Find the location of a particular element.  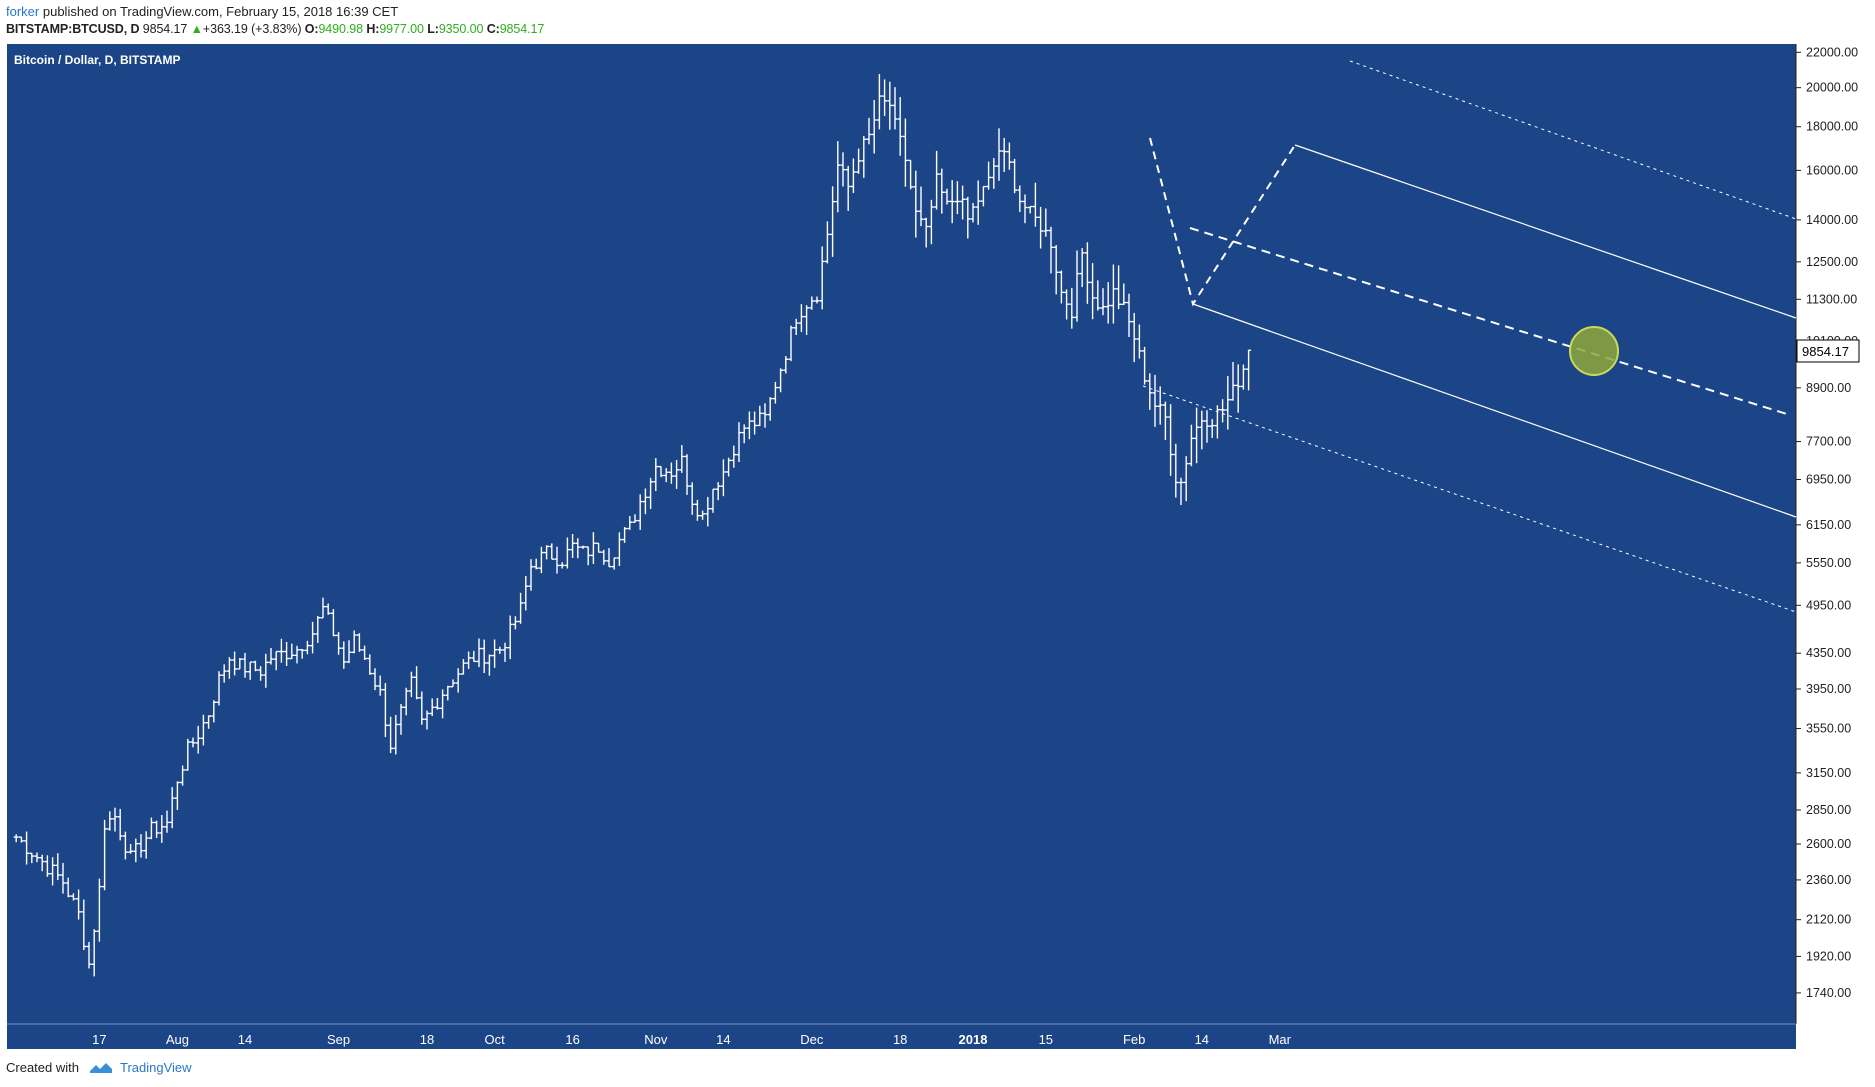

high-value: 9977.00 is located at coordinates (401, 29).